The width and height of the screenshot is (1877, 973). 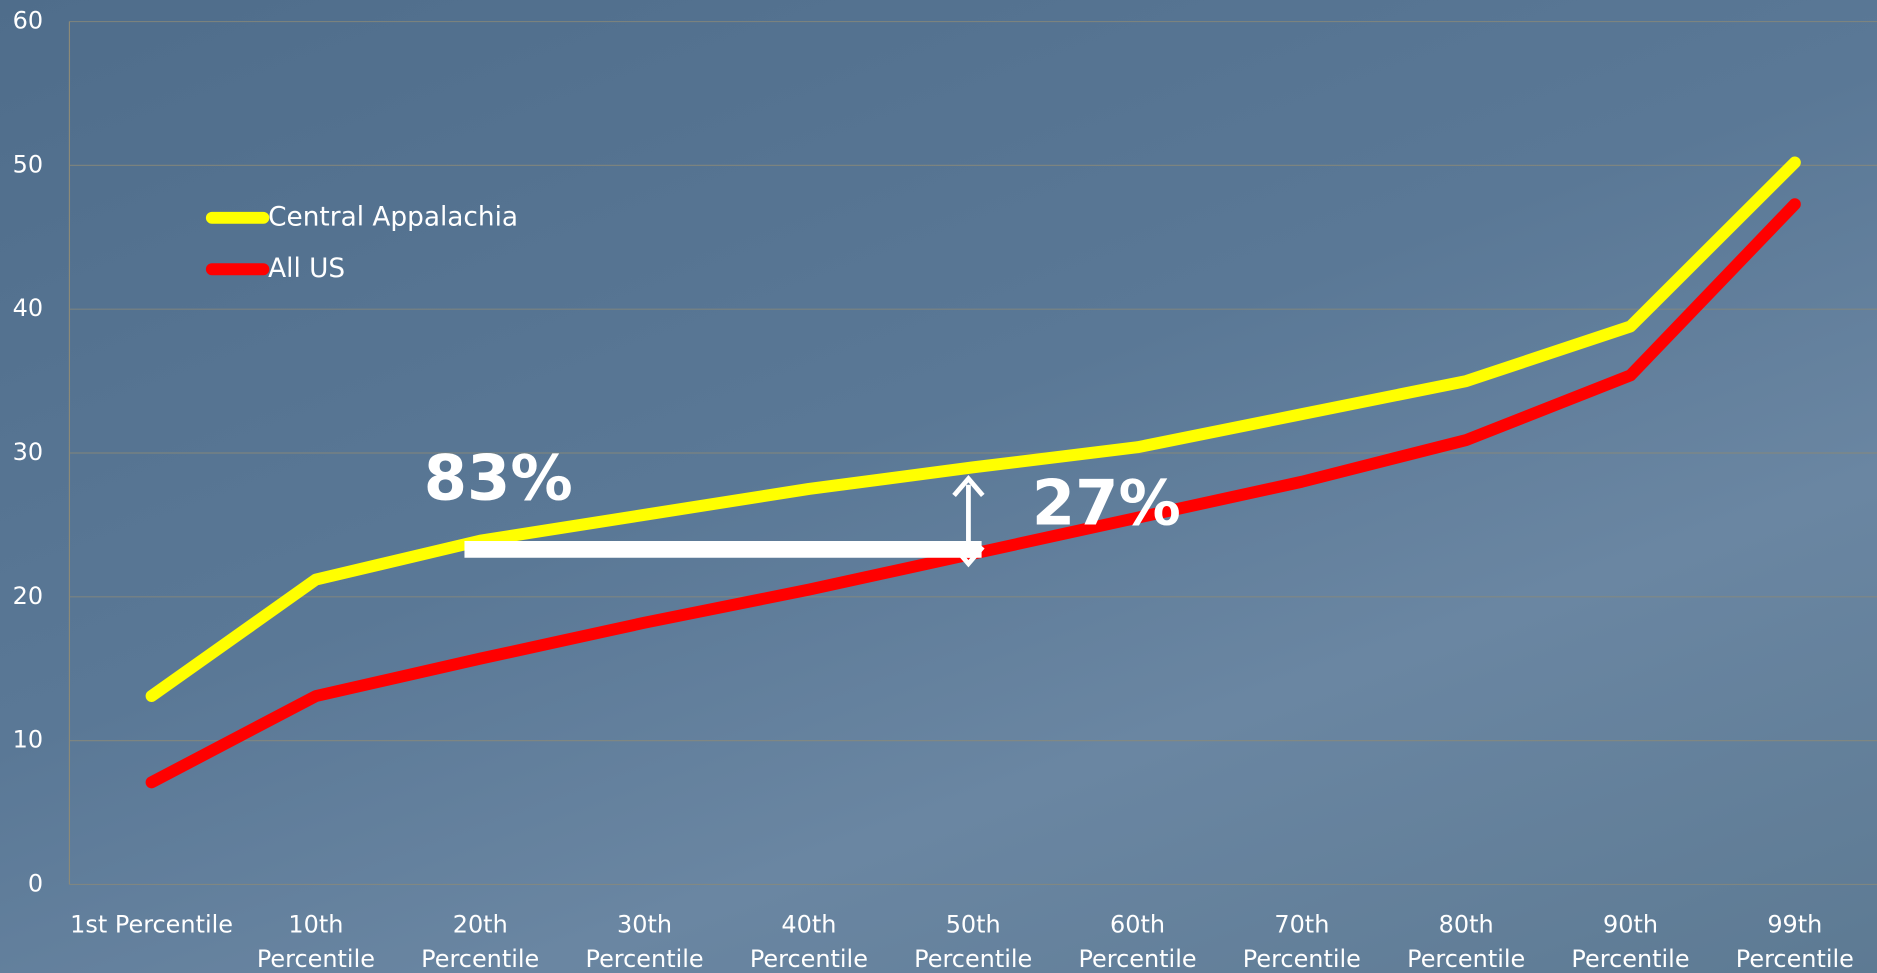 What do you see at coordinates (644, 941) in the screenshot?
I see `x-tick-label: 30th Percentile` at bounding box center [644, 941].